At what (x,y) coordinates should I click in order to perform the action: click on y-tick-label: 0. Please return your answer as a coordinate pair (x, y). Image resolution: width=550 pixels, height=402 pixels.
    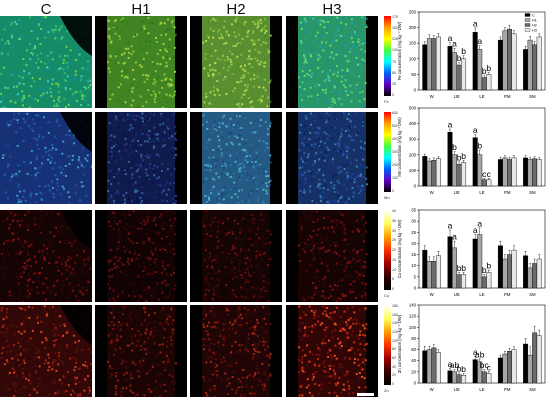
    Looking at the image, I should click on (415, 90).